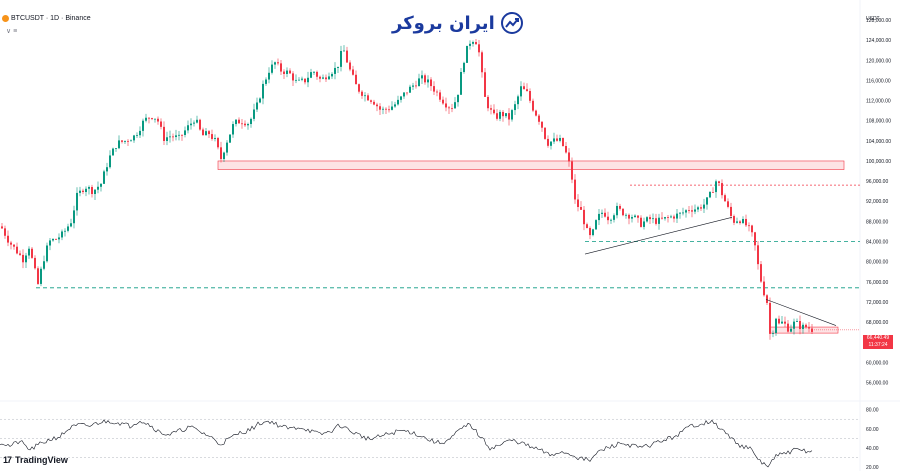 This screenshot has height=471, width=900. I want to click on current-price-badge: 66,440.49 11:37:24, so click(878, 342).